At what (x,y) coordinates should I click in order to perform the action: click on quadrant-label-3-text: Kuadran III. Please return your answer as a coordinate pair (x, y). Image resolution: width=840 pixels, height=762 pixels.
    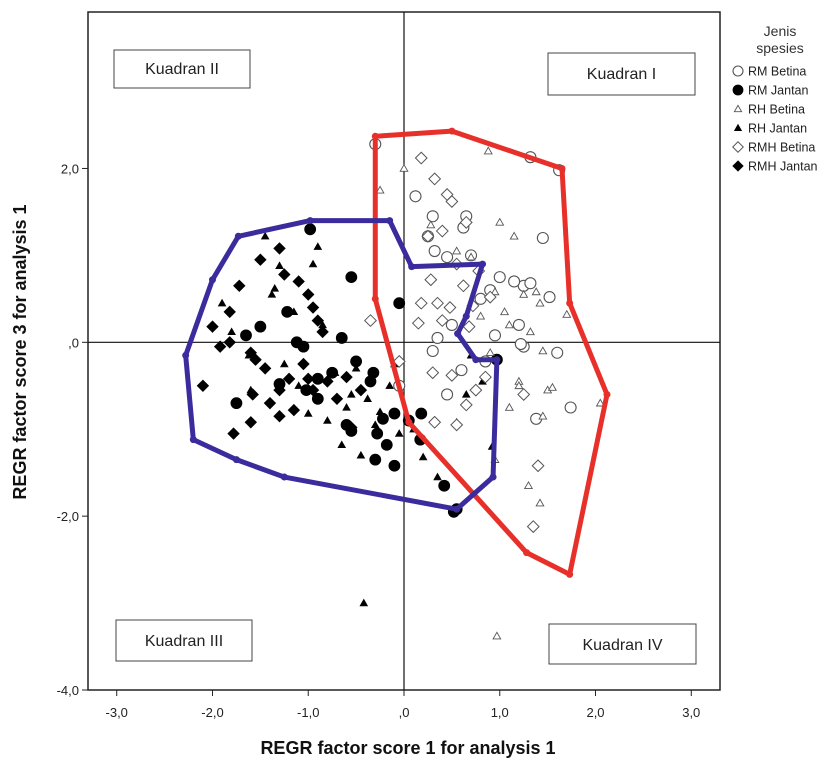
    Looking at the image, I should click on (184, 641).